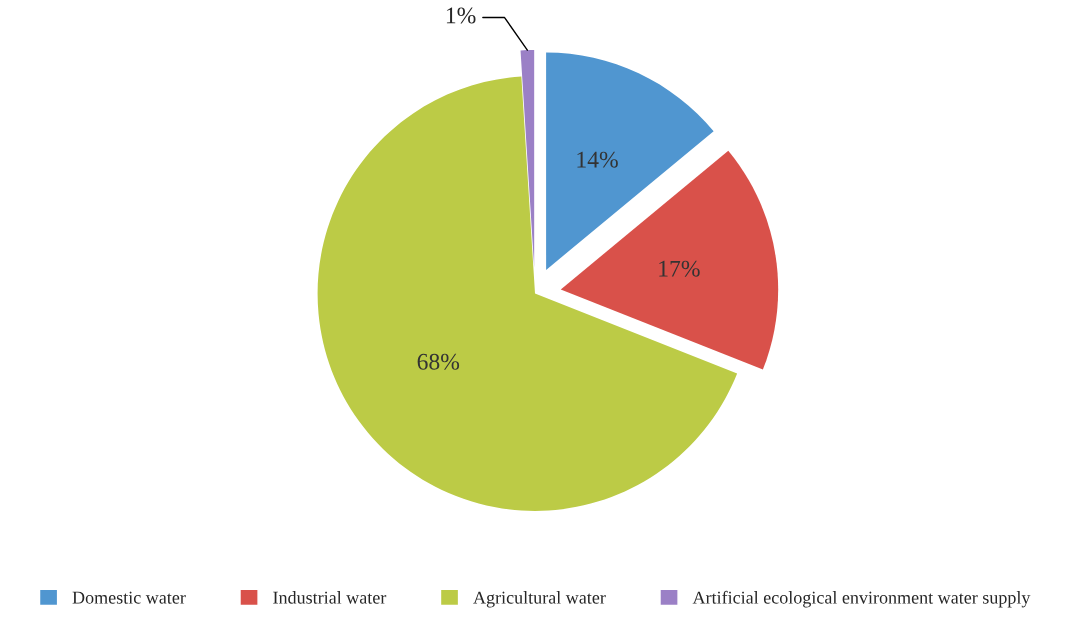  What do you see at coordinates (539, 599) in the screenshot?
I see `legend-label: Agricultural water` at bounding box center [539, 599].